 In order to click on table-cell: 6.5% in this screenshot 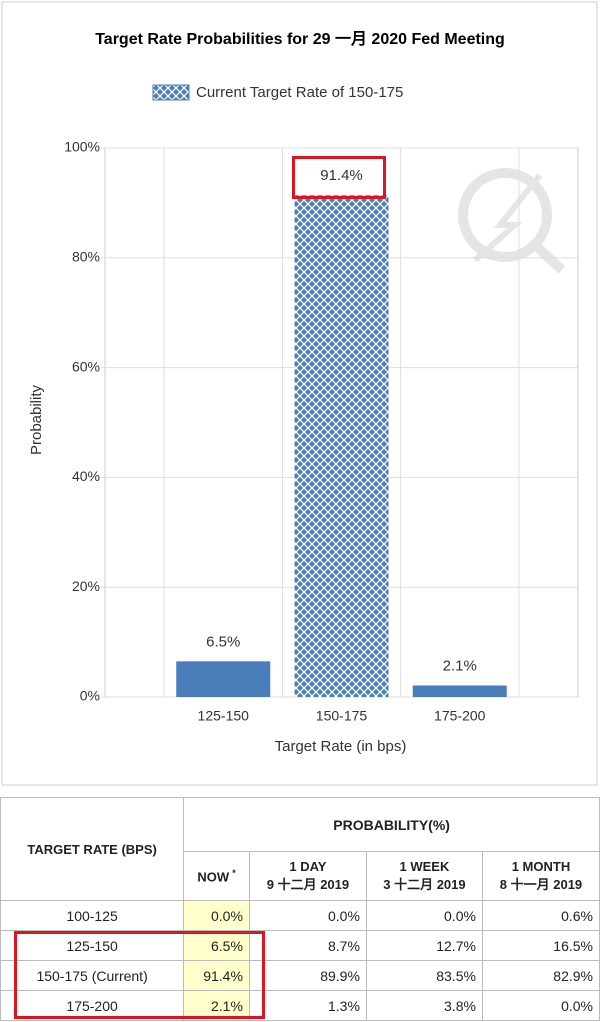, I will do `click(216, 945)`.